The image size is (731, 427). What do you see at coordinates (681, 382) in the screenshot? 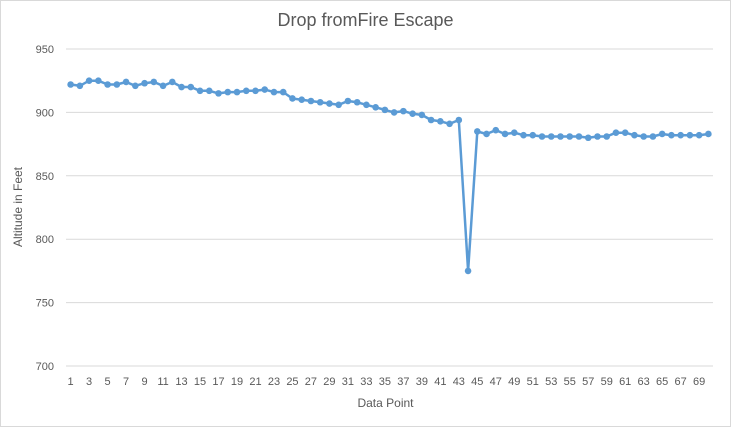
I see `x-tick-label: 67` at bounding box center [681, 382].